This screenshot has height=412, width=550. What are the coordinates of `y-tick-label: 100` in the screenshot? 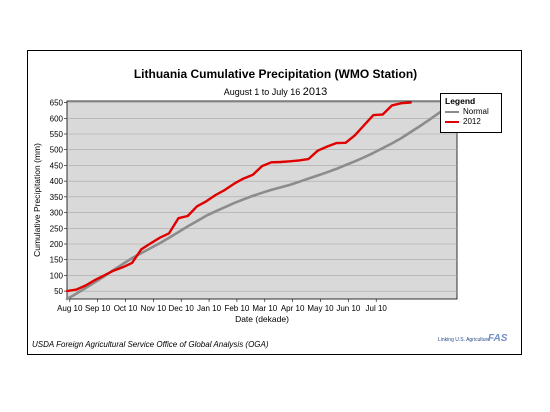 It's located at (57, 275).